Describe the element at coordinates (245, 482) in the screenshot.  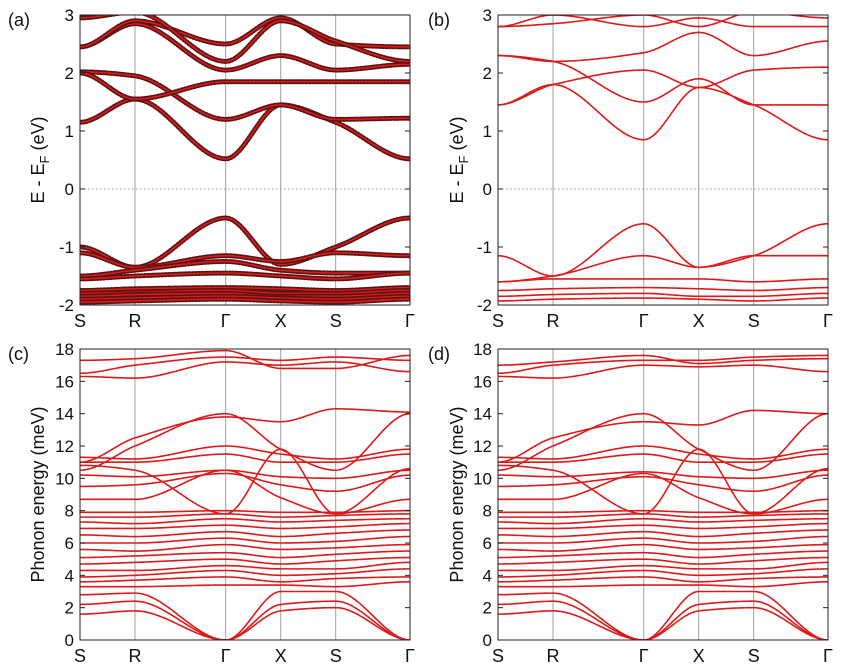
I see `band-op15` at that location.